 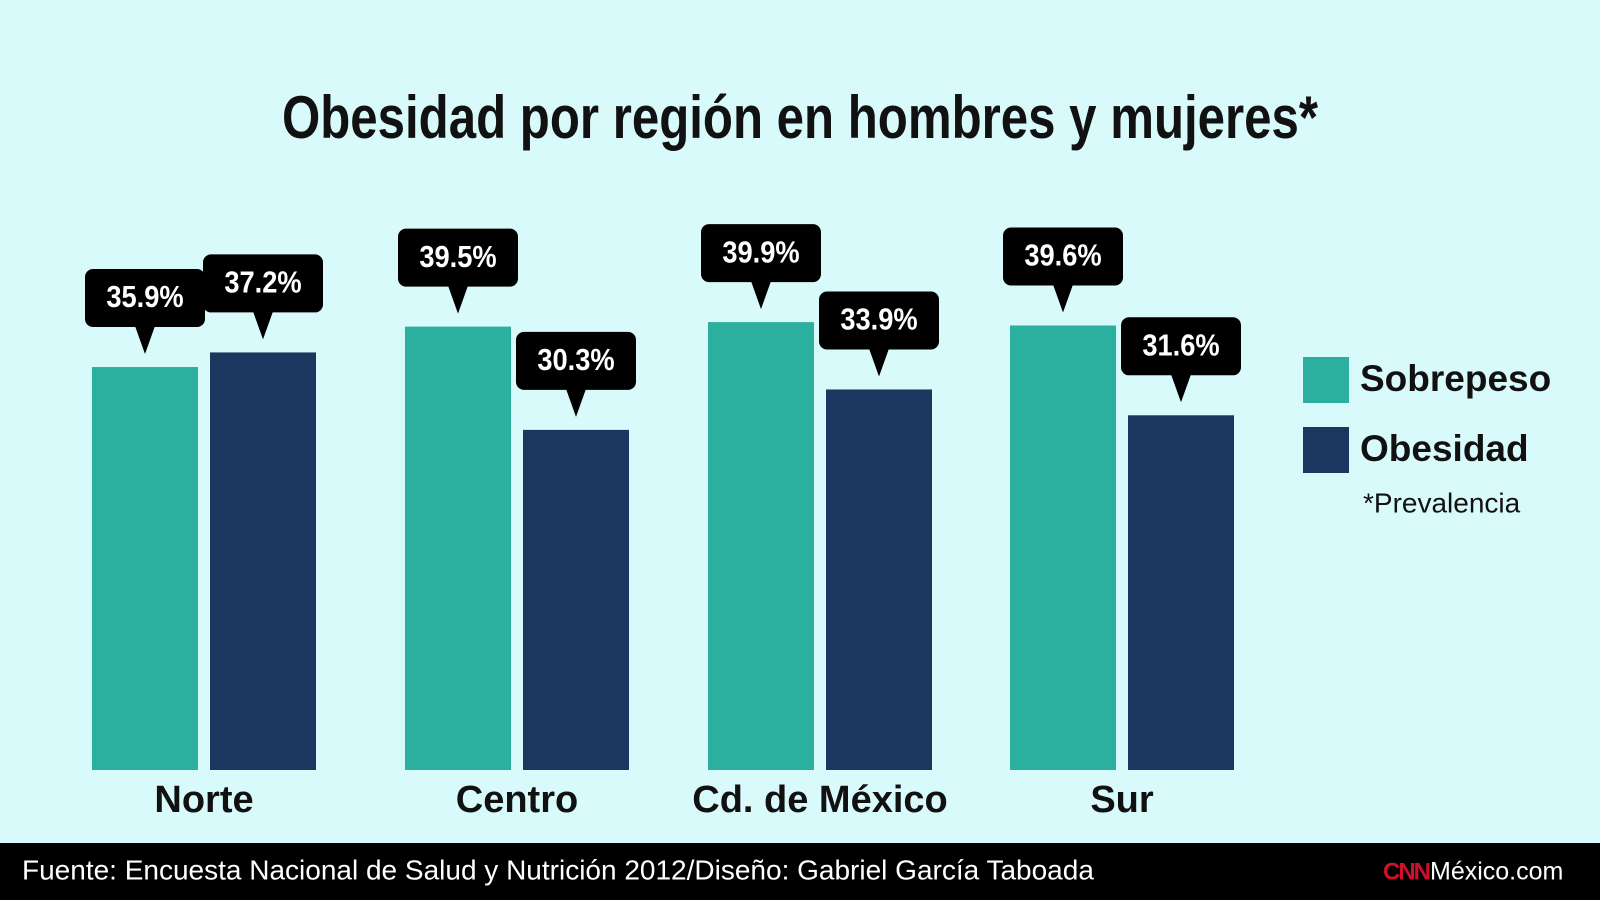 I want to click on value-label: 39.5%, so click(x=457, y=257).